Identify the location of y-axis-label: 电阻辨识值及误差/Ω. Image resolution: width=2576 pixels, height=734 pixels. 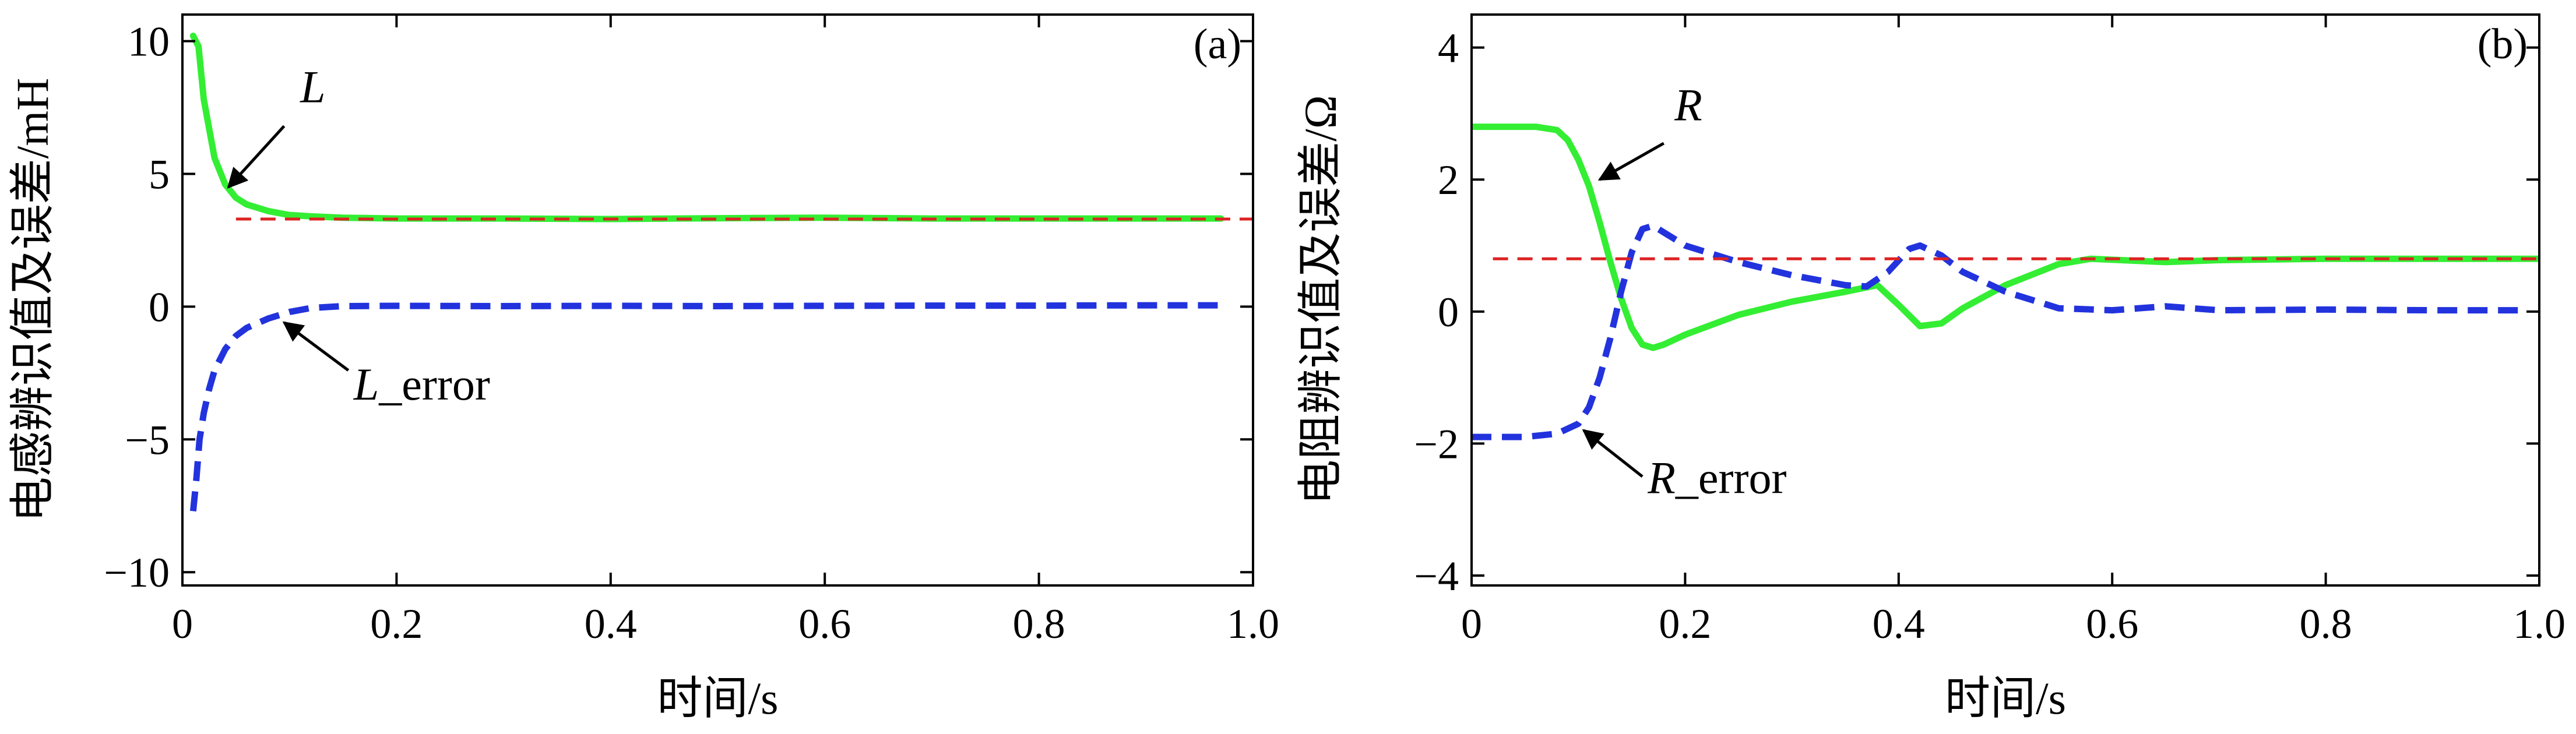
(1321, 300).